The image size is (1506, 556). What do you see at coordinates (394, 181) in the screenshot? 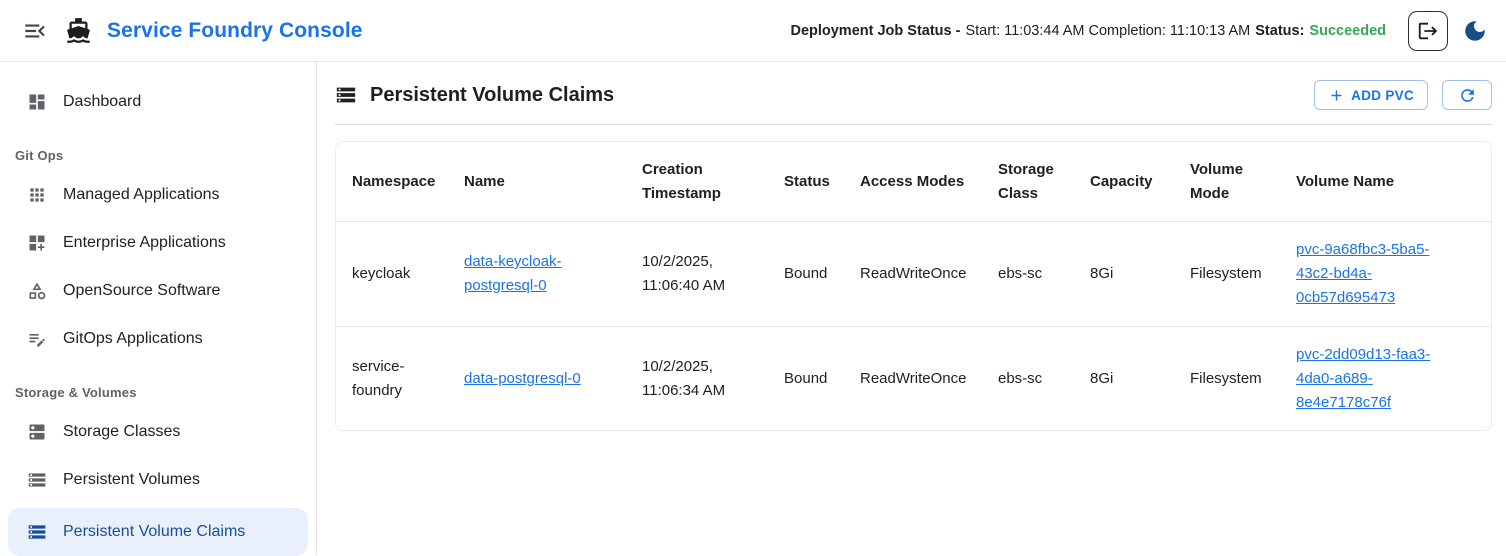
I see `column-header-namespace: Namespace` at bounding box center [394, 181].